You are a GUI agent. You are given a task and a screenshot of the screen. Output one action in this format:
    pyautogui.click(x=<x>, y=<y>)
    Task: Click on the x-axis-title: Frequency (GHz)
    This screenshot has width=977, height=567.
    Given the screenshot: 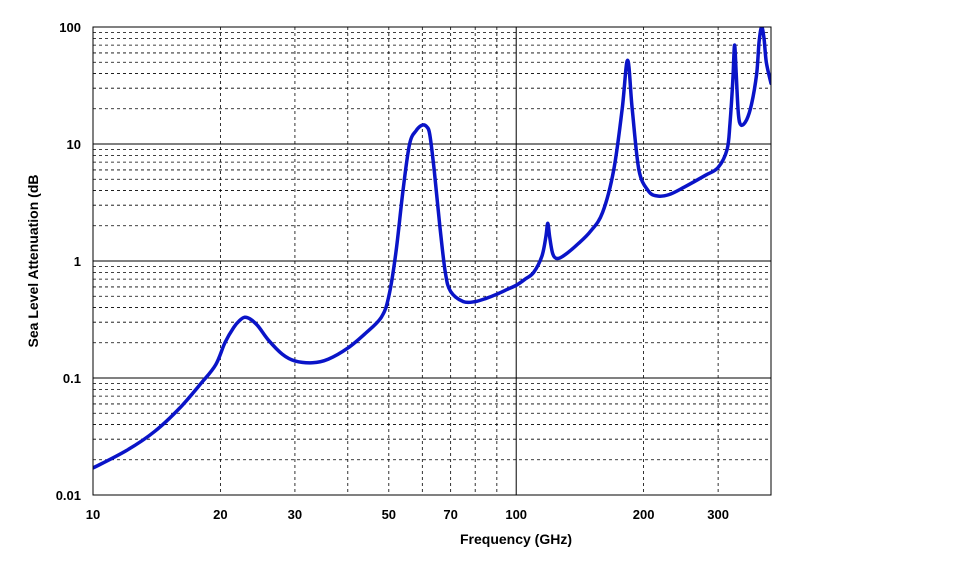 What is the action you would take?
    pyautogui.click(x=516, y=539)
    